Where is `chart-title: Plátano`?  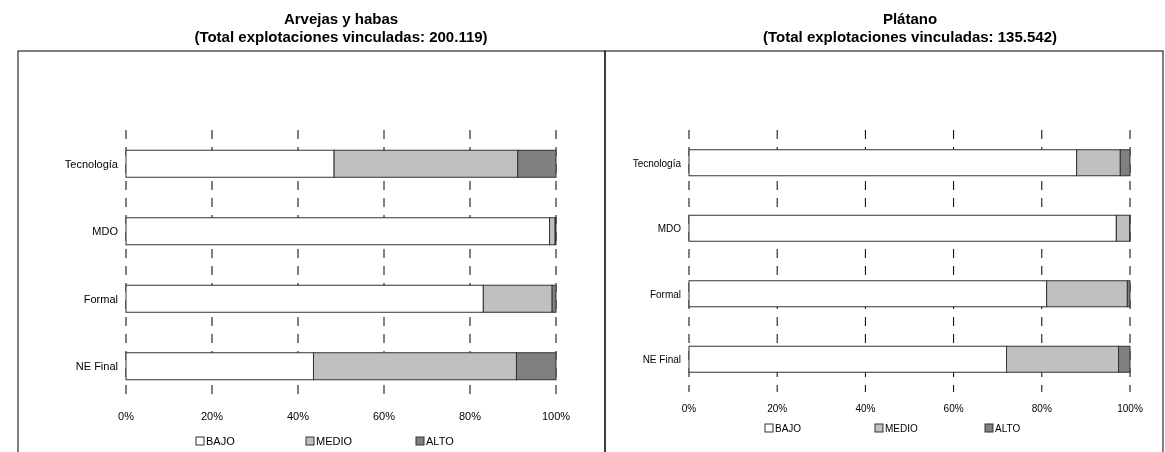
chart-title: Plátano is located at coordinates (910, 18).